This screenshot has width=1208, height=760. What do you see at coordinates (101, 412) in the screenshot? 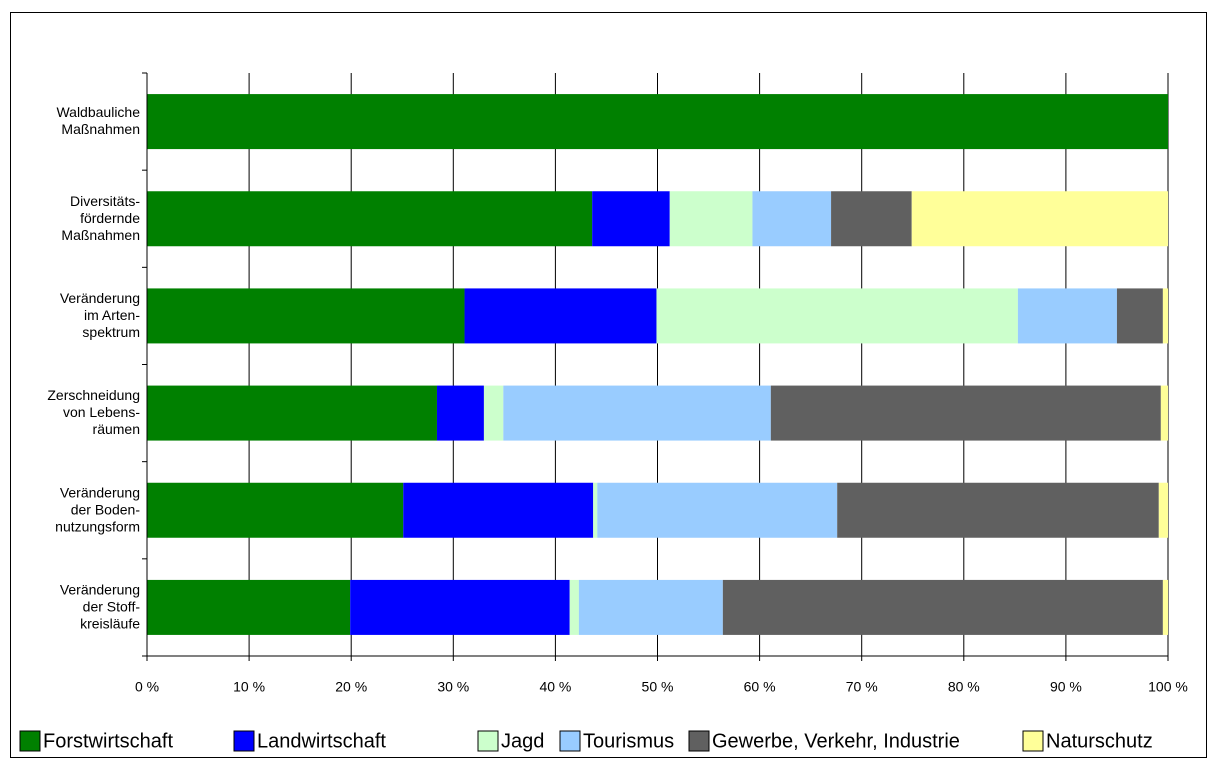
I see `y-tick-label-line: von Lebens-` at bounding box center [101, 412].